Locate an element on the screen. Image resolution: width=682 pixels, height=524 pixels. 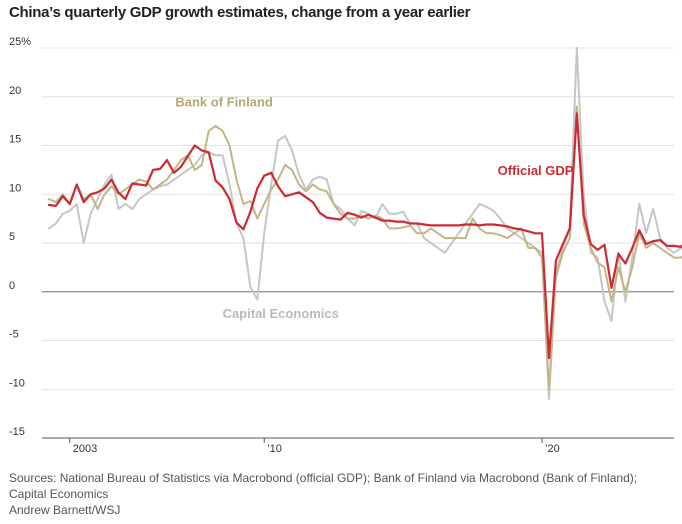
y-tick-label: -15 is located at coordinates (17, 432).